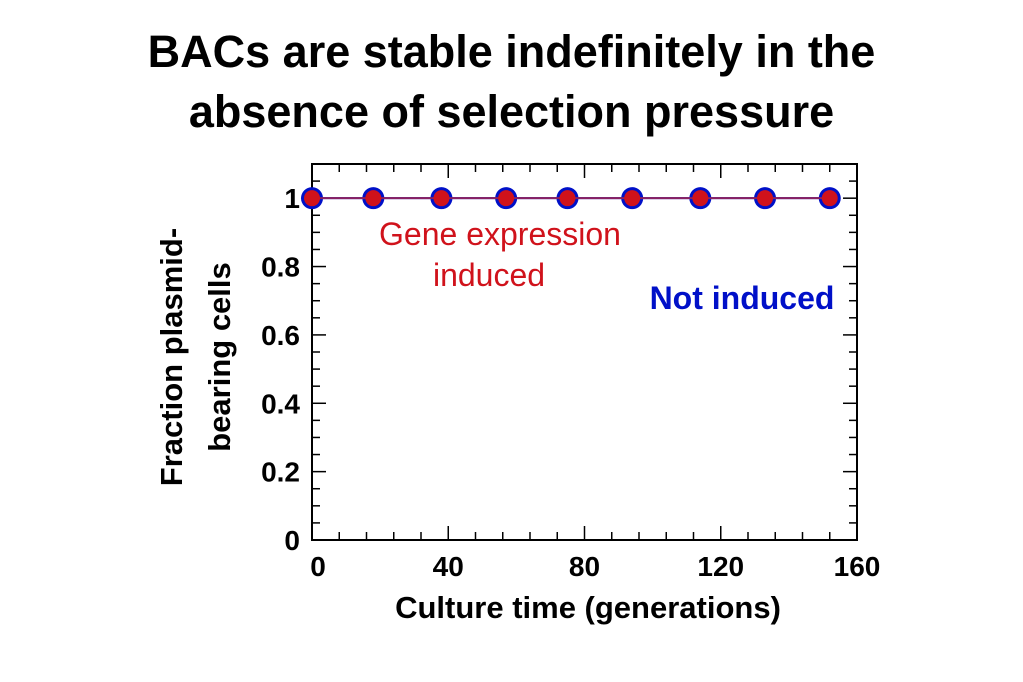 This screenshot has width=1023, height=682. Describe the element at coordinates (448, 566) in the screenshot. I see `x-tick-label: 40` at that location.